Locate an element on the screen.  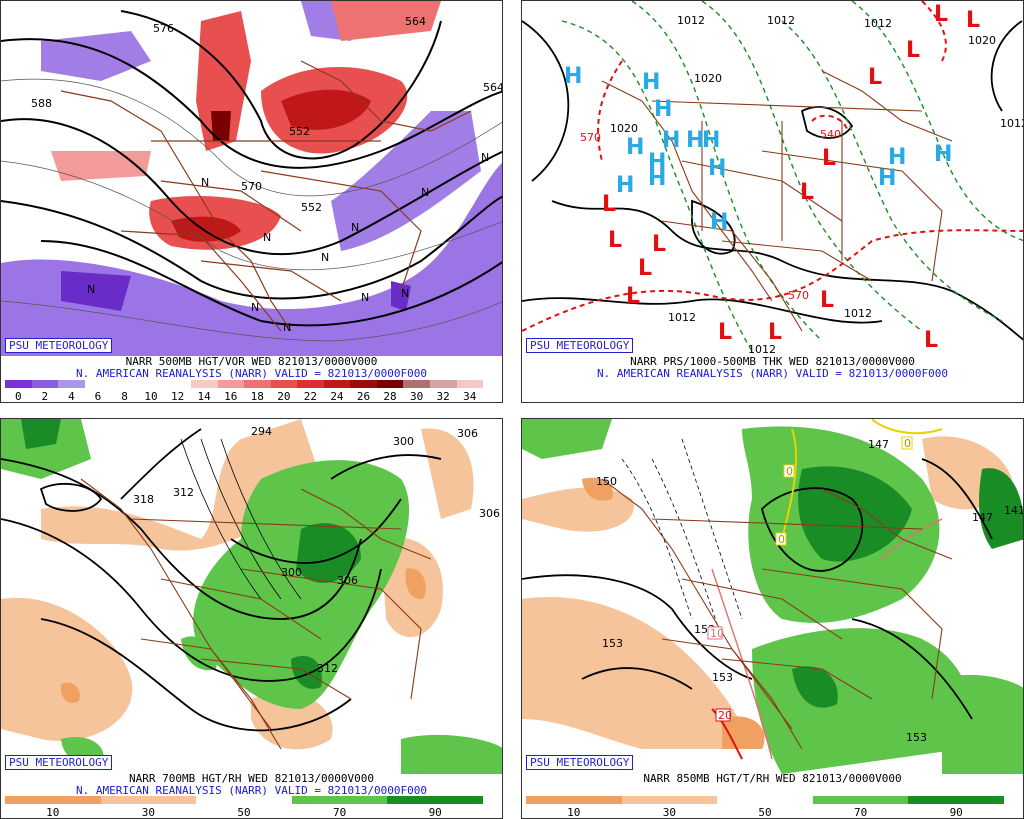
colorbar-label: 6 is located at coordinates (98, 396).